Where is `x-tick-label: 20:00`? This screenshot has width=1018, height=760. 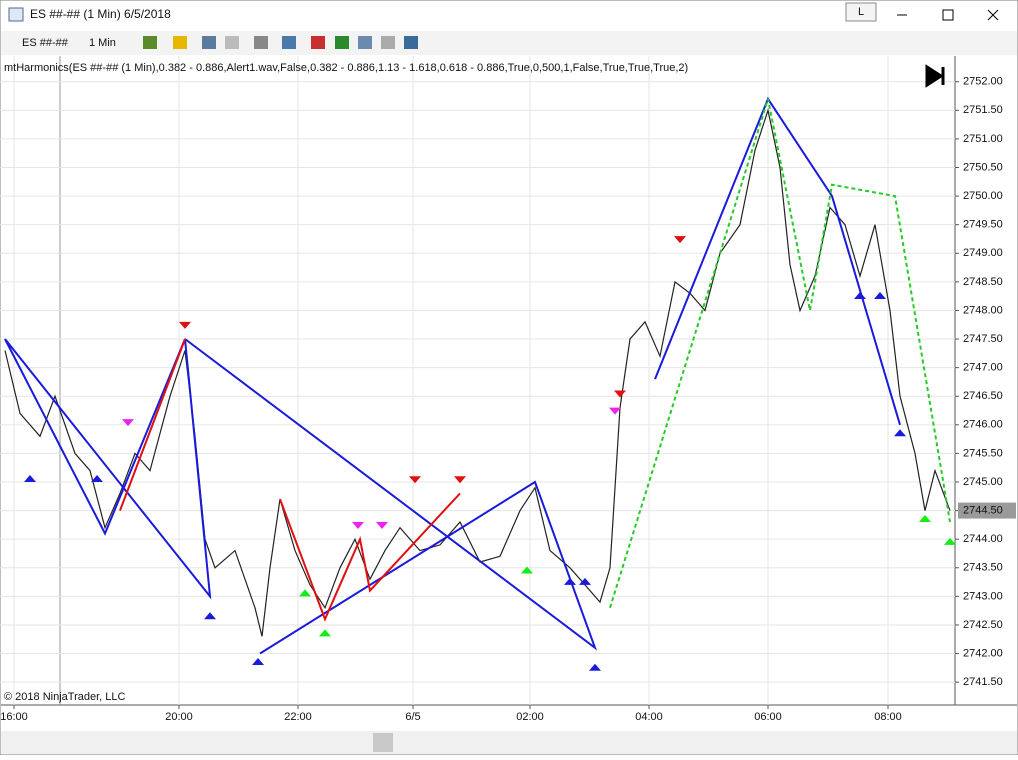 x-tick-label: 20:00 is located at coordinates (179, 717).